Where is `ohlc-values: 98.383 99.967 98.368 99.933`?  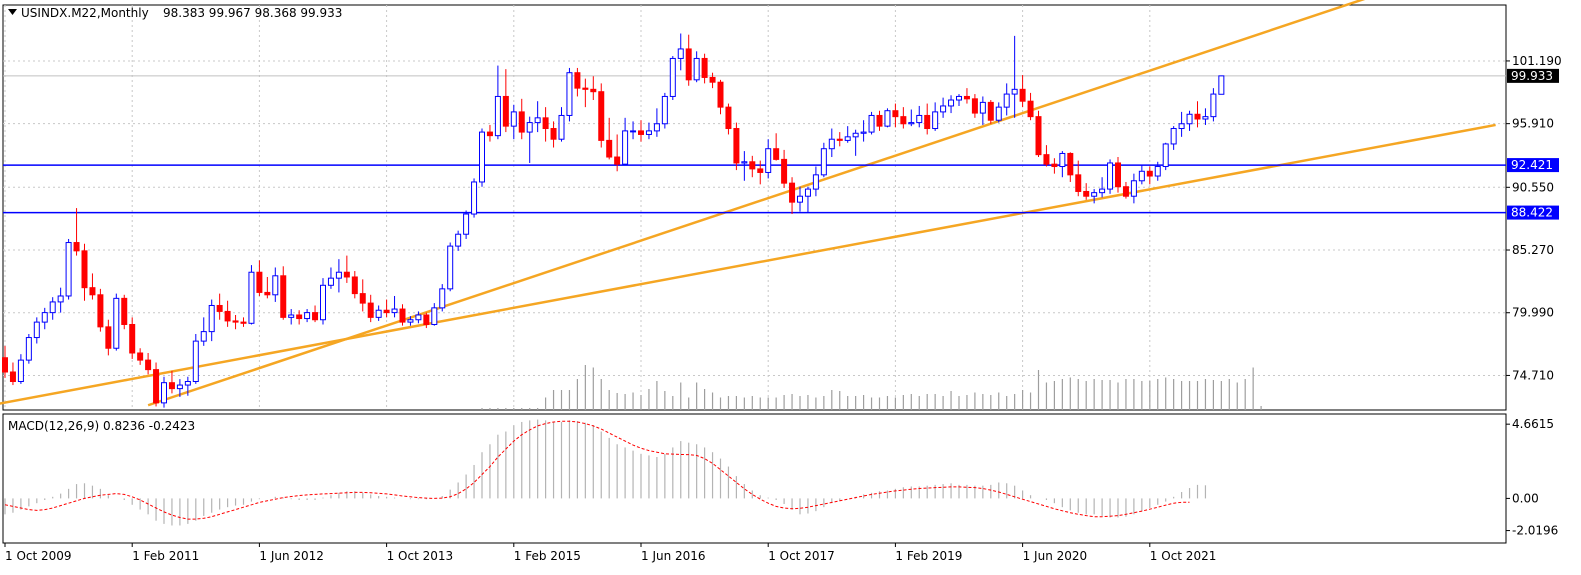 ohlc-values: 98.383 99.967 98.368 99.933 is located at coordinates (252, 13).